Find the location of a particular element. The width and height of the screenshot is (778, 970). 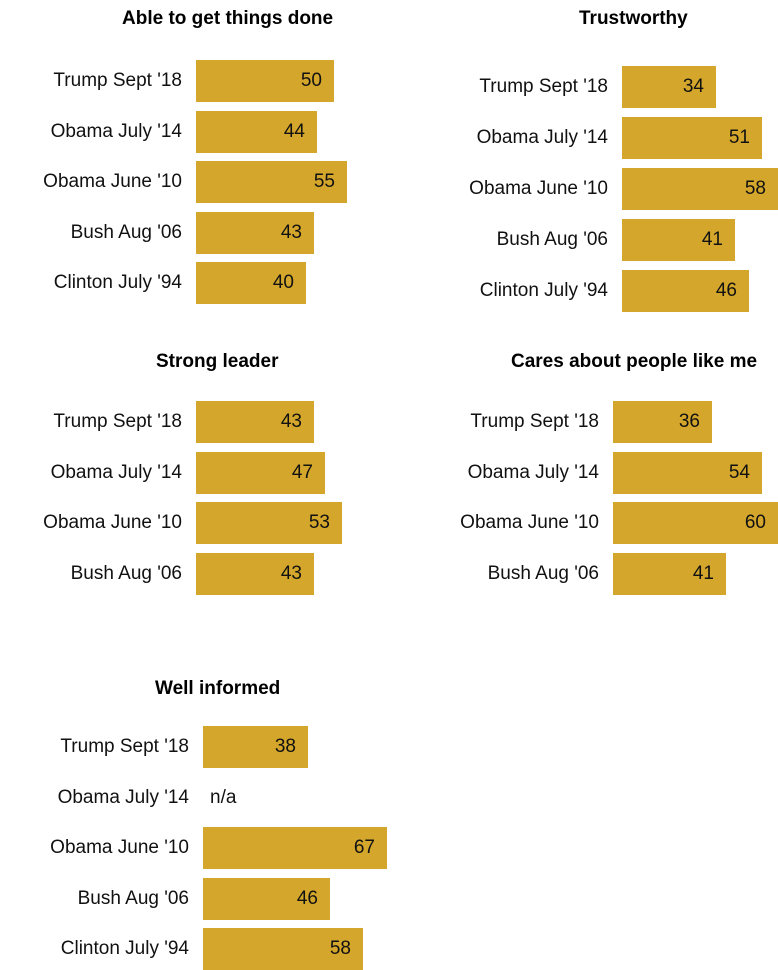

value-label: 34 is located at coordinates (693, 86).